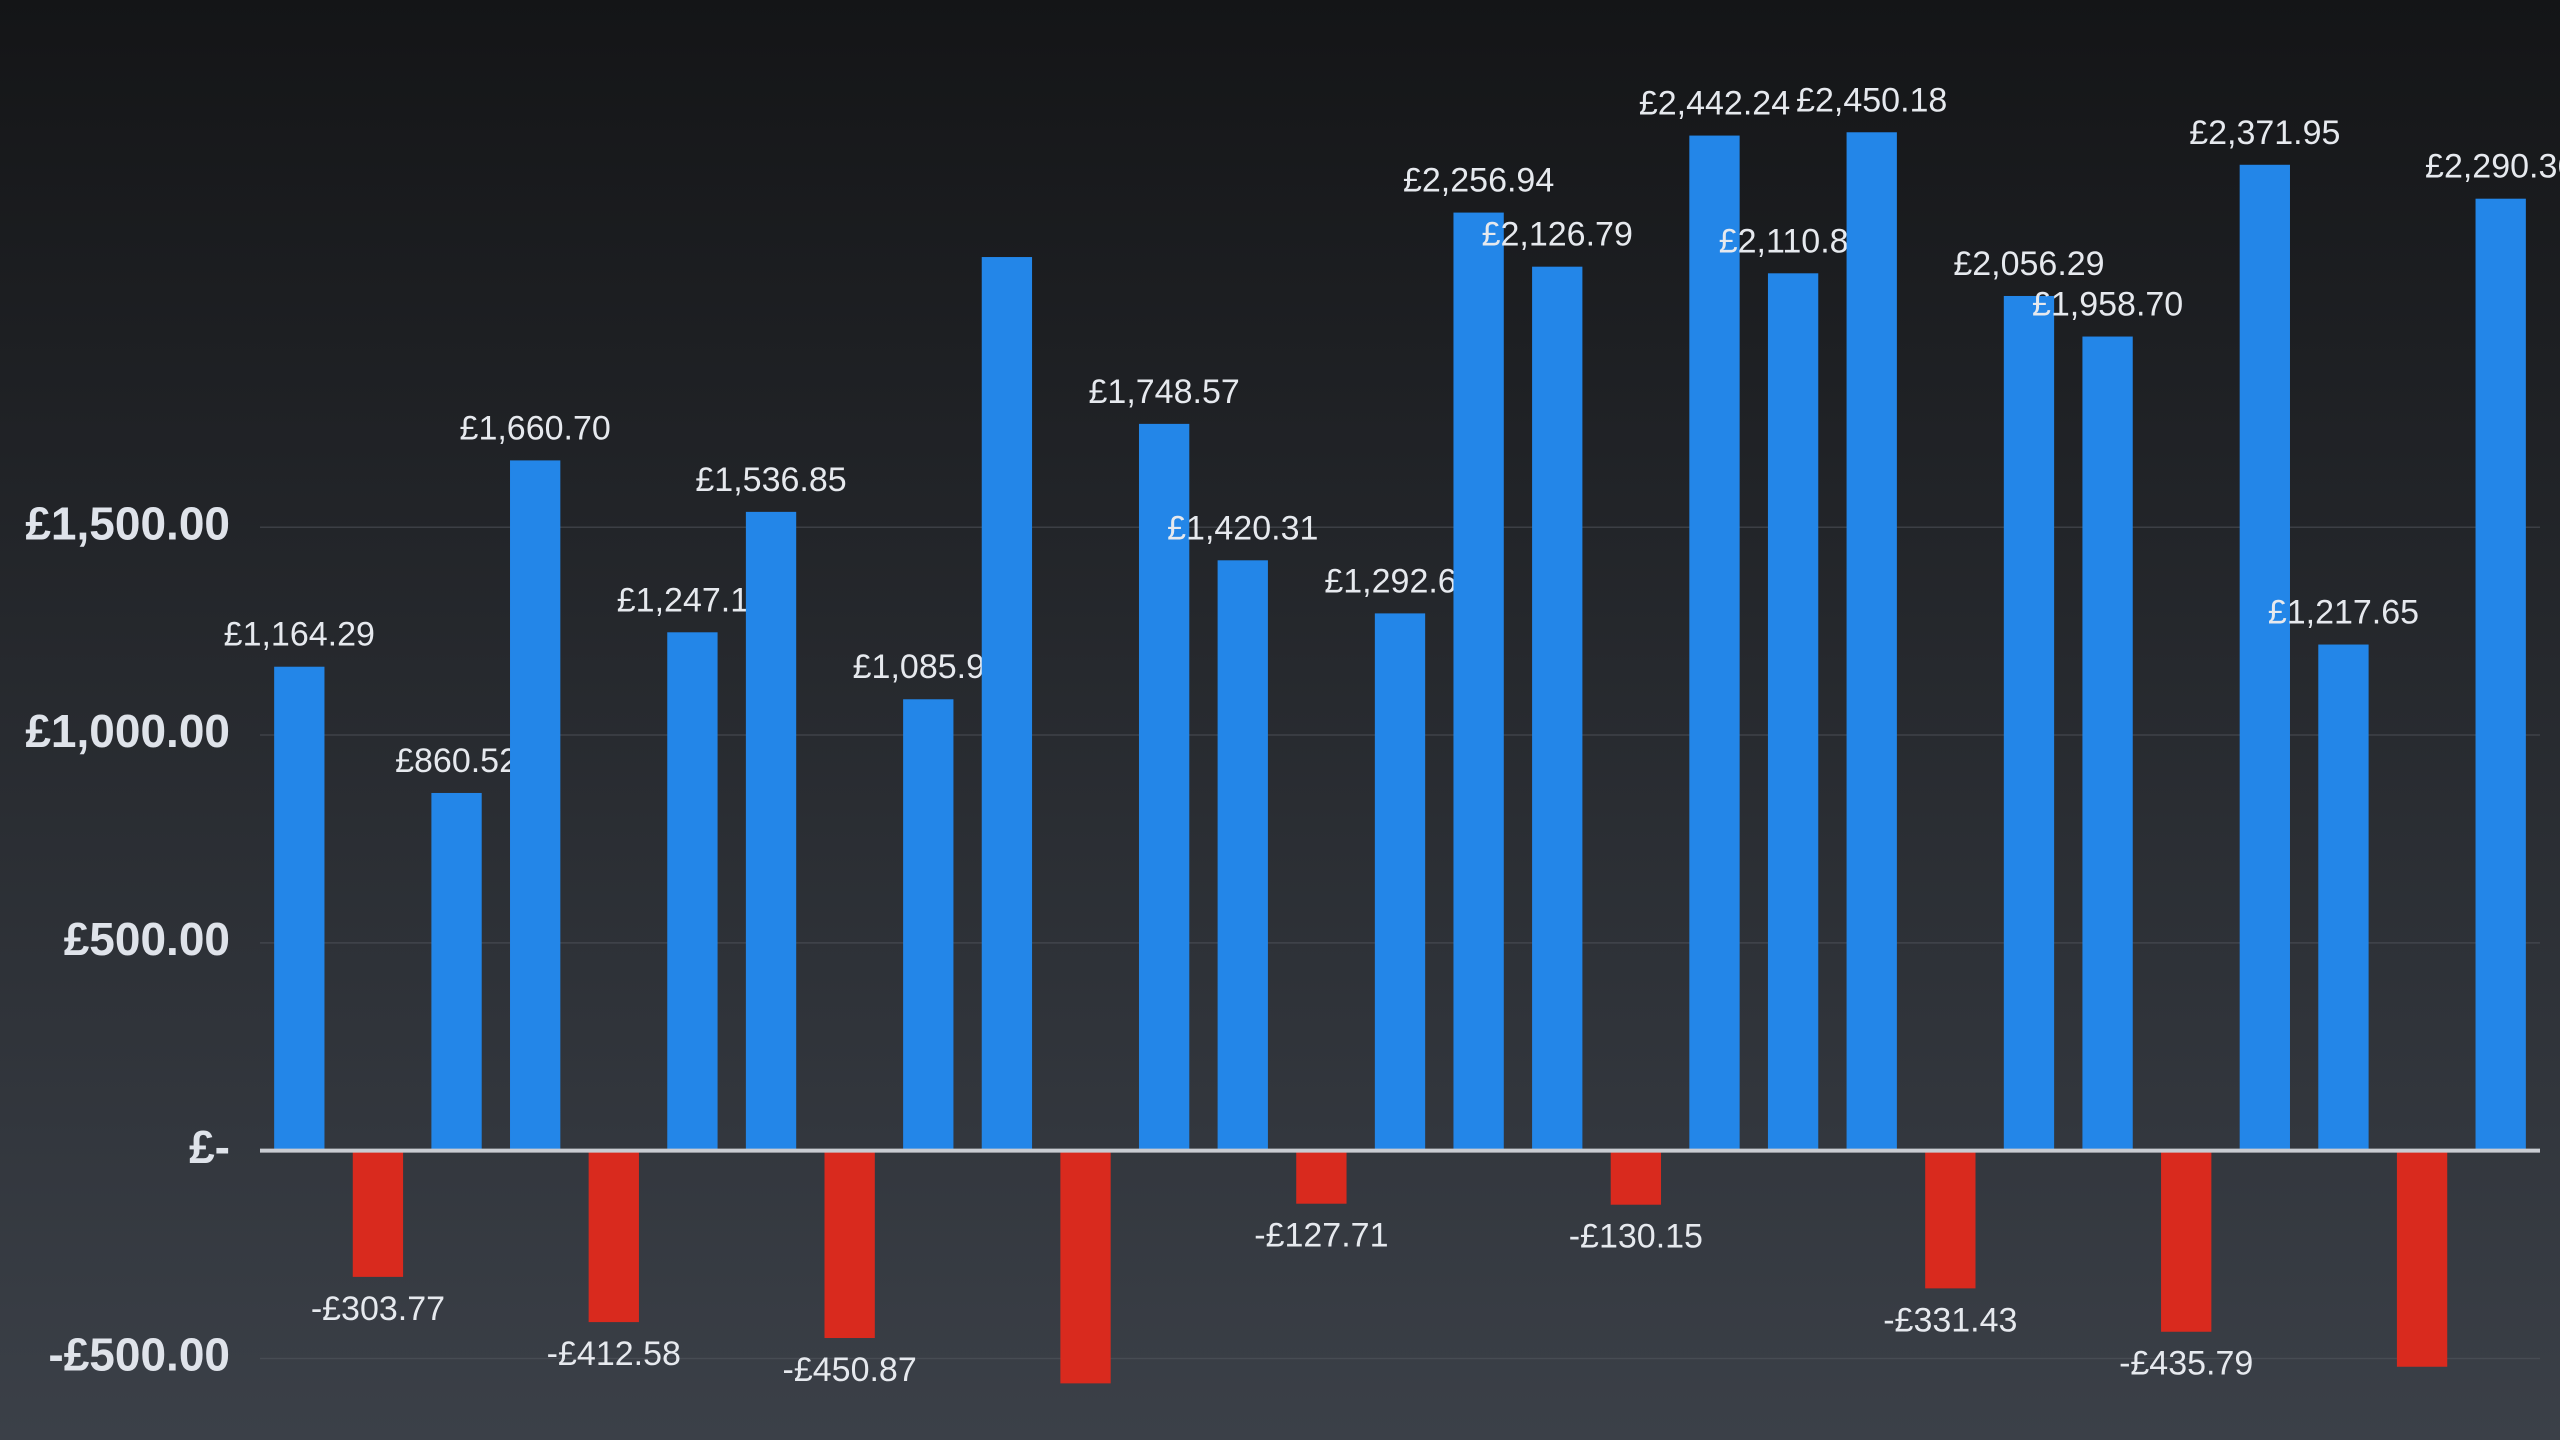 This screenshot has width=2560, height=1440. I want to click on y-tick-label: £1,500.00, so click(127, 523).